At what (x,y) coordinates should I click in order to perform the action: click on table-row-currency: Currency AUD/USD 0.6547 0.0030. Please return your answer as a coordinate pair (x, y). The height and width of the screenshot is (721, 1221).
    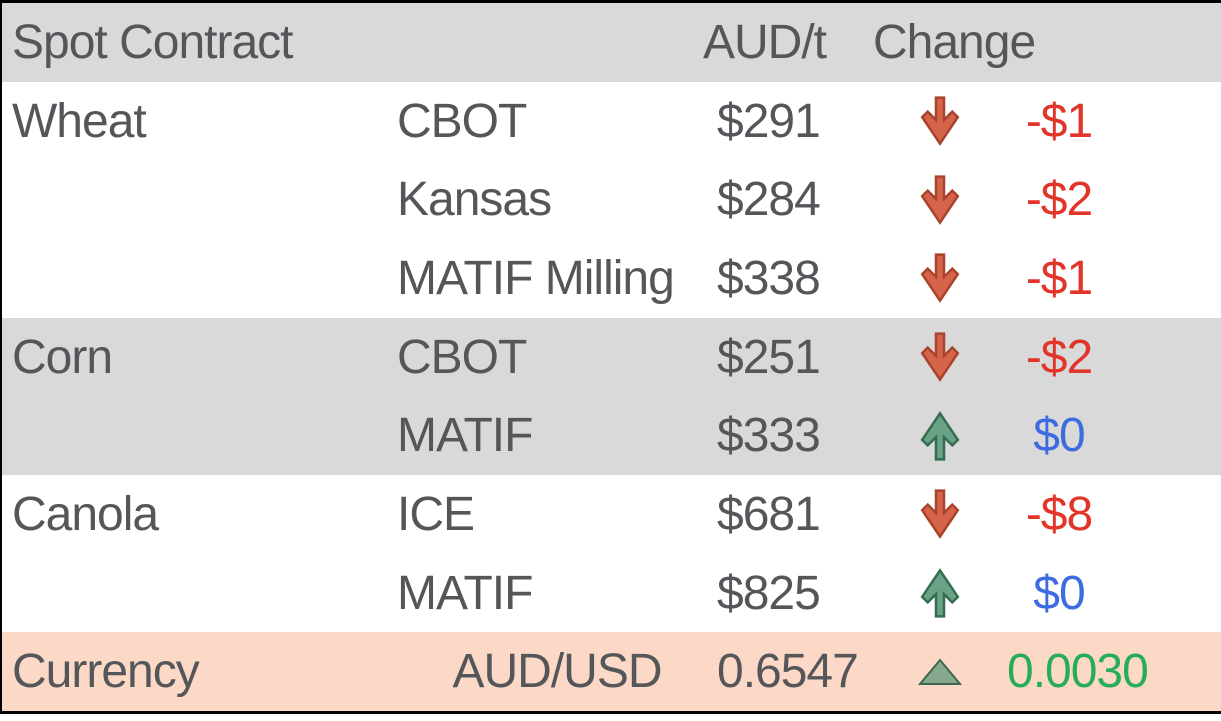
    Looking at the image, I should click on (611, 672).